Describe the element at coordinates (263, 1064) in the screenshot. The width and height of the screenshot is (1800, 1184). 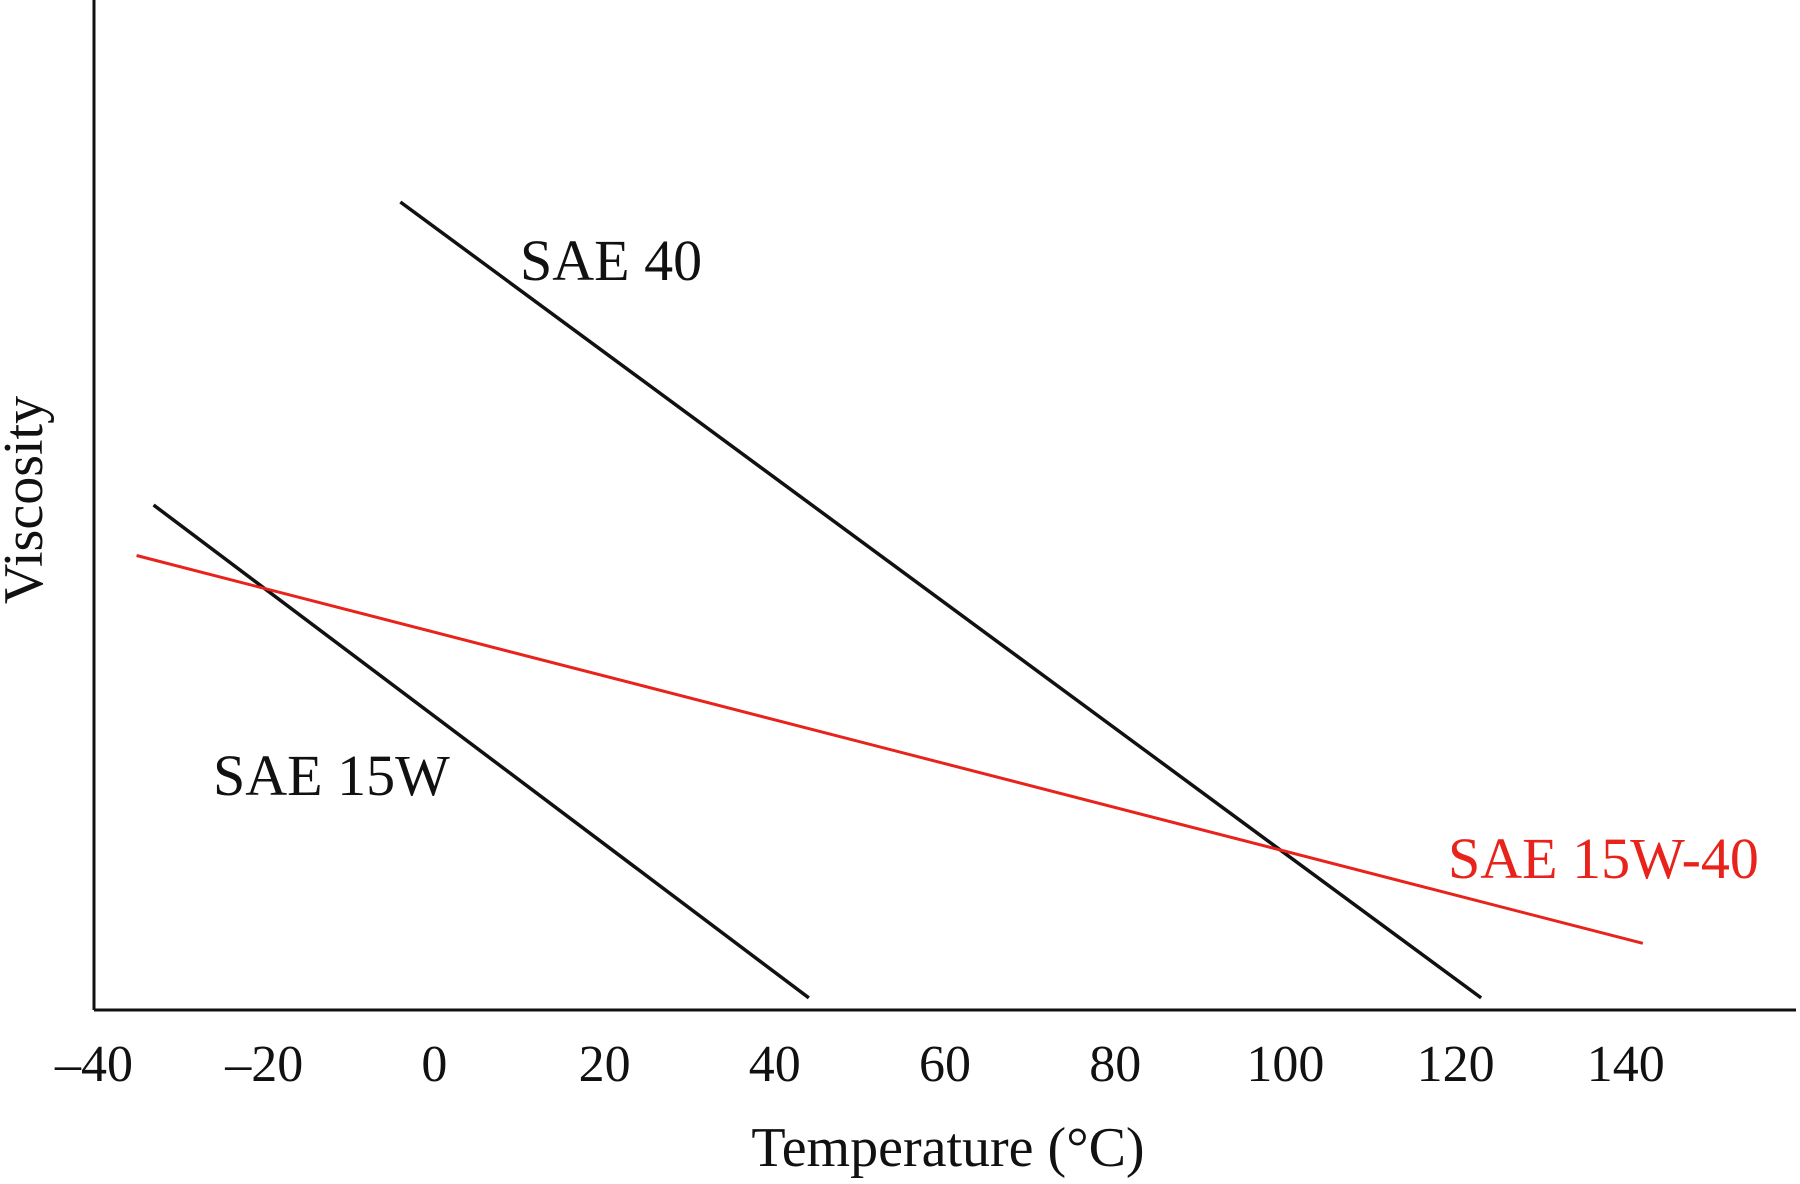
I see `x-tick-label: –20` at that location.